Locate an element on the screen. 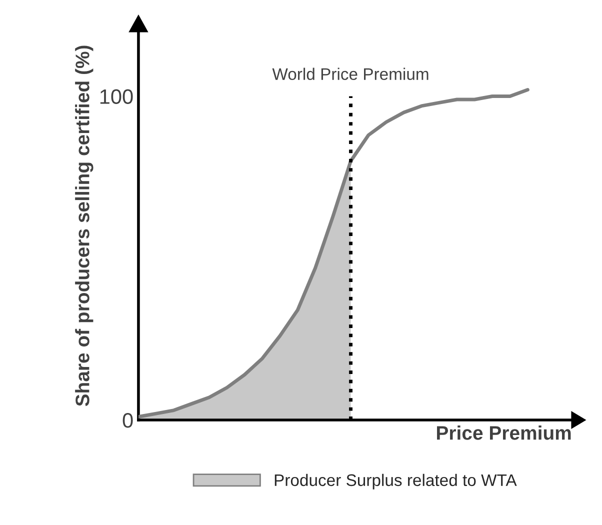 The width and height of the screenshot is (602, 525). y-tick-label: 100 is located at coordinates (116, 96).